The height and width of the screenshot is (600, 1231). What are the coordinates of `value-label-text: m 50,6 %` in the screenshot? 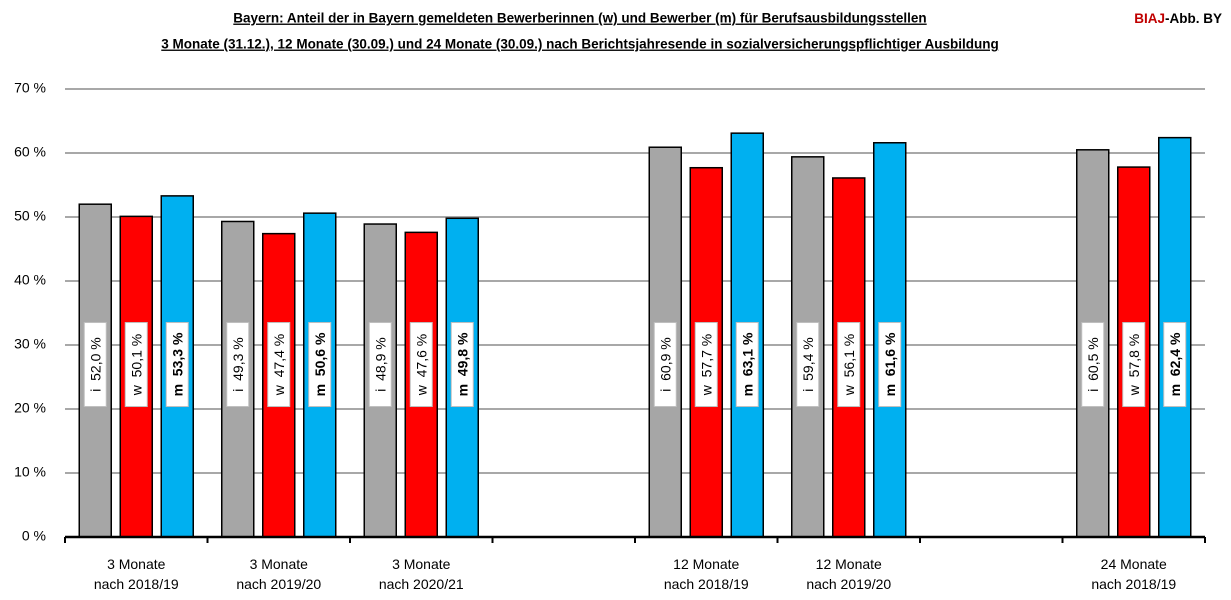 It's located at (319, 364).